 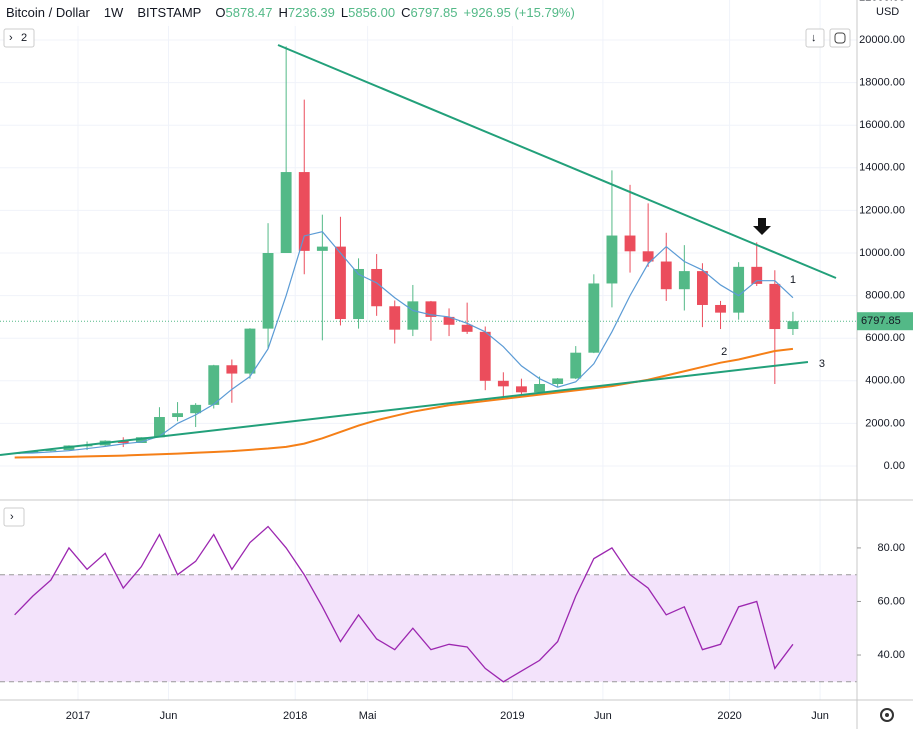 I want to click on y-tick-label: 14000.00, so click(x=882, y=168).